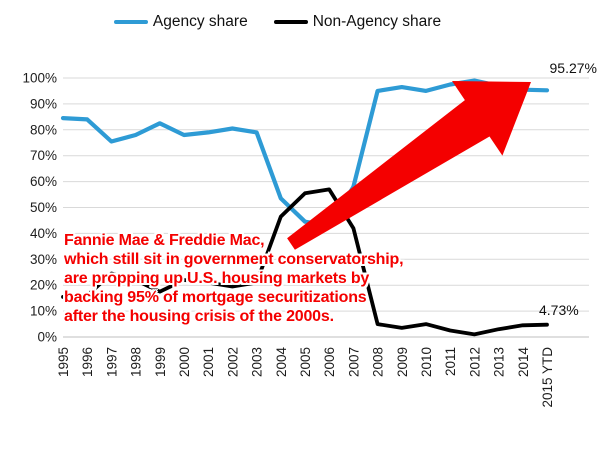 This screenshot has width=601, height=449. What do you see at coordinates (377, 21) in the screenshot?
I see `legend-label-non-agency: Non-Agency share` at bounding box center [377, 21].